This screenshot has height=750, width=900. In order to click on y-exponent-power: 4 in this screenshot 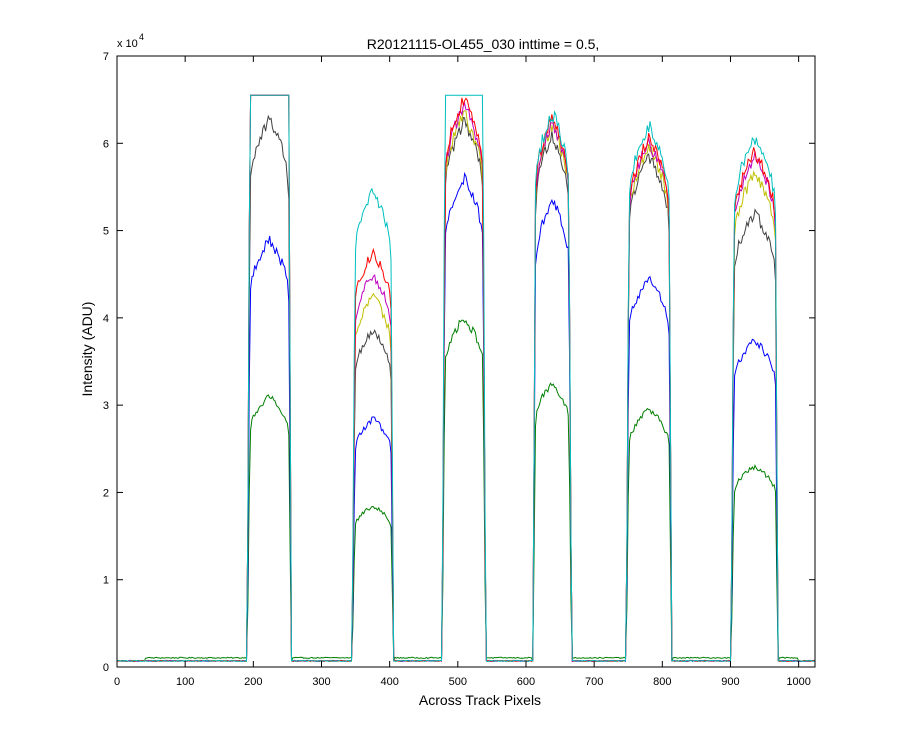, I will do `click(141, 37)`.